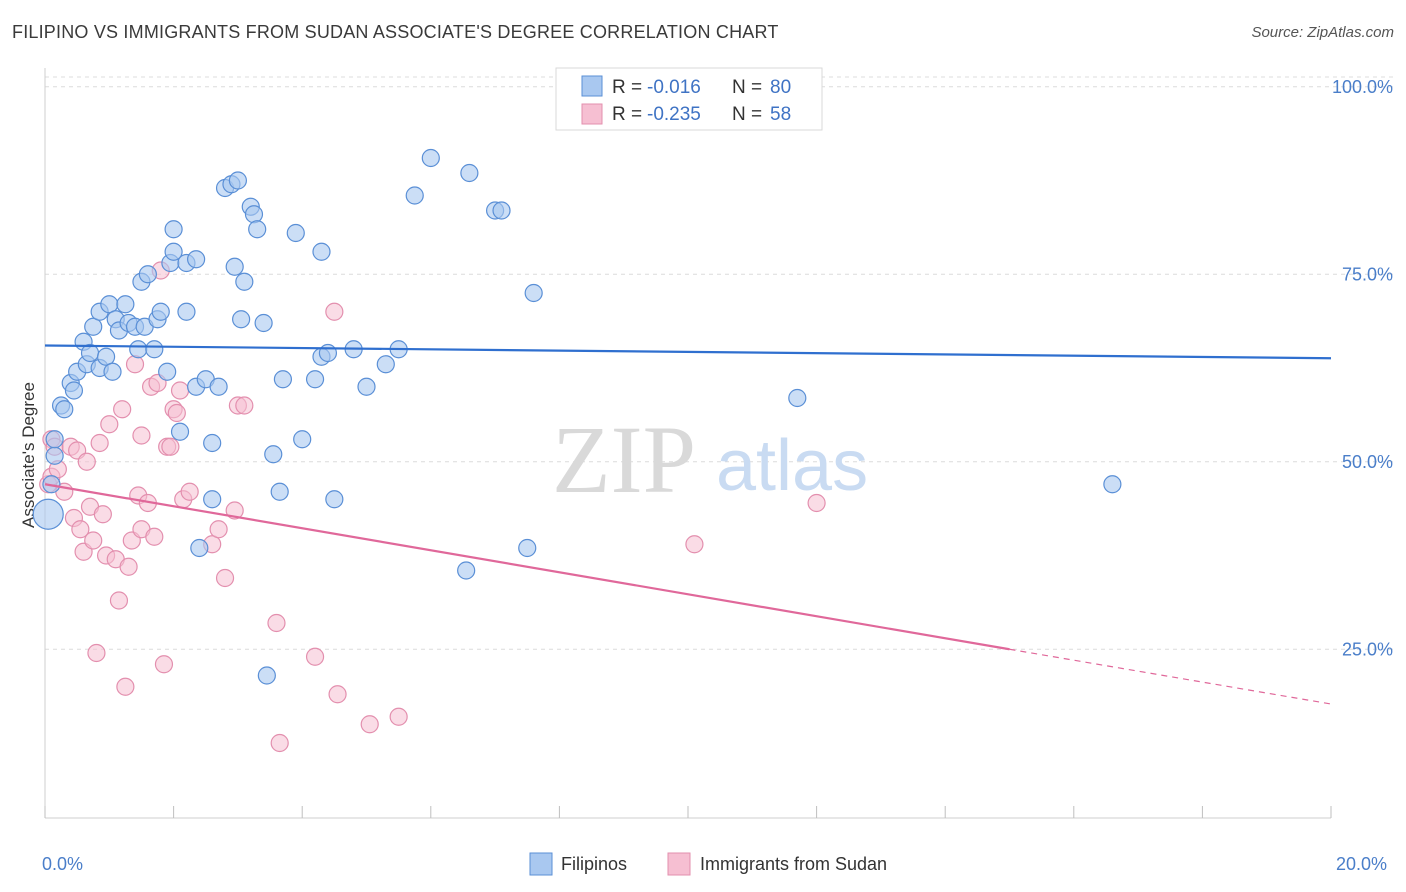  Describe the element at coordinates (1362, 87) in the screenshot. I see `y-tick-label: 100.0%` at that location.